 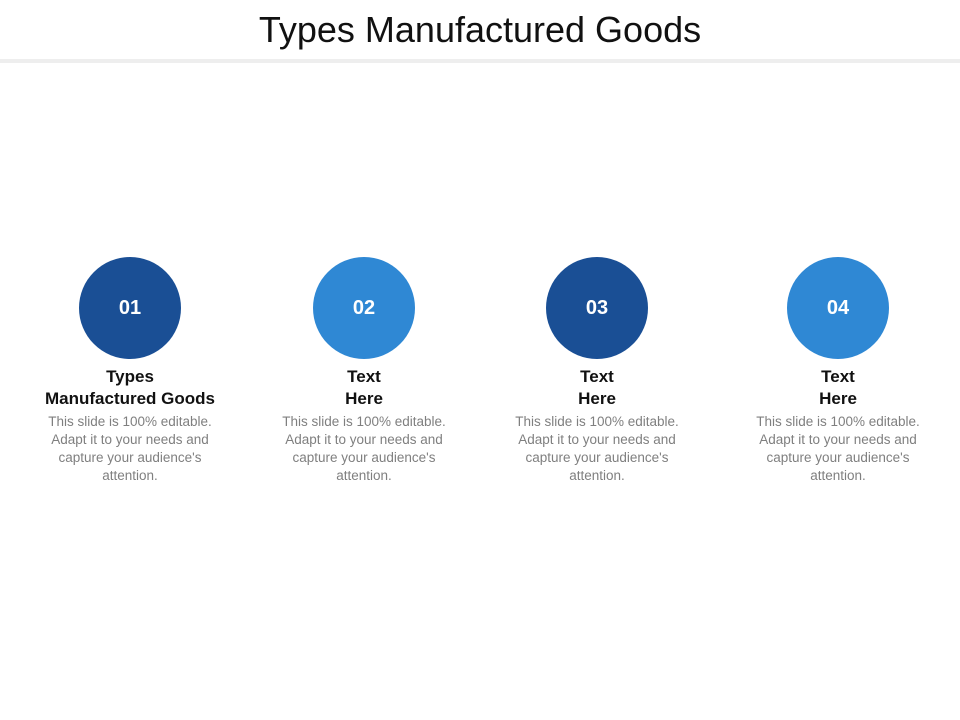 What do you see at coordinates (130, 376) in the screenshot?
I see `step-heading-line: Types` at bounding box center [130, 376].